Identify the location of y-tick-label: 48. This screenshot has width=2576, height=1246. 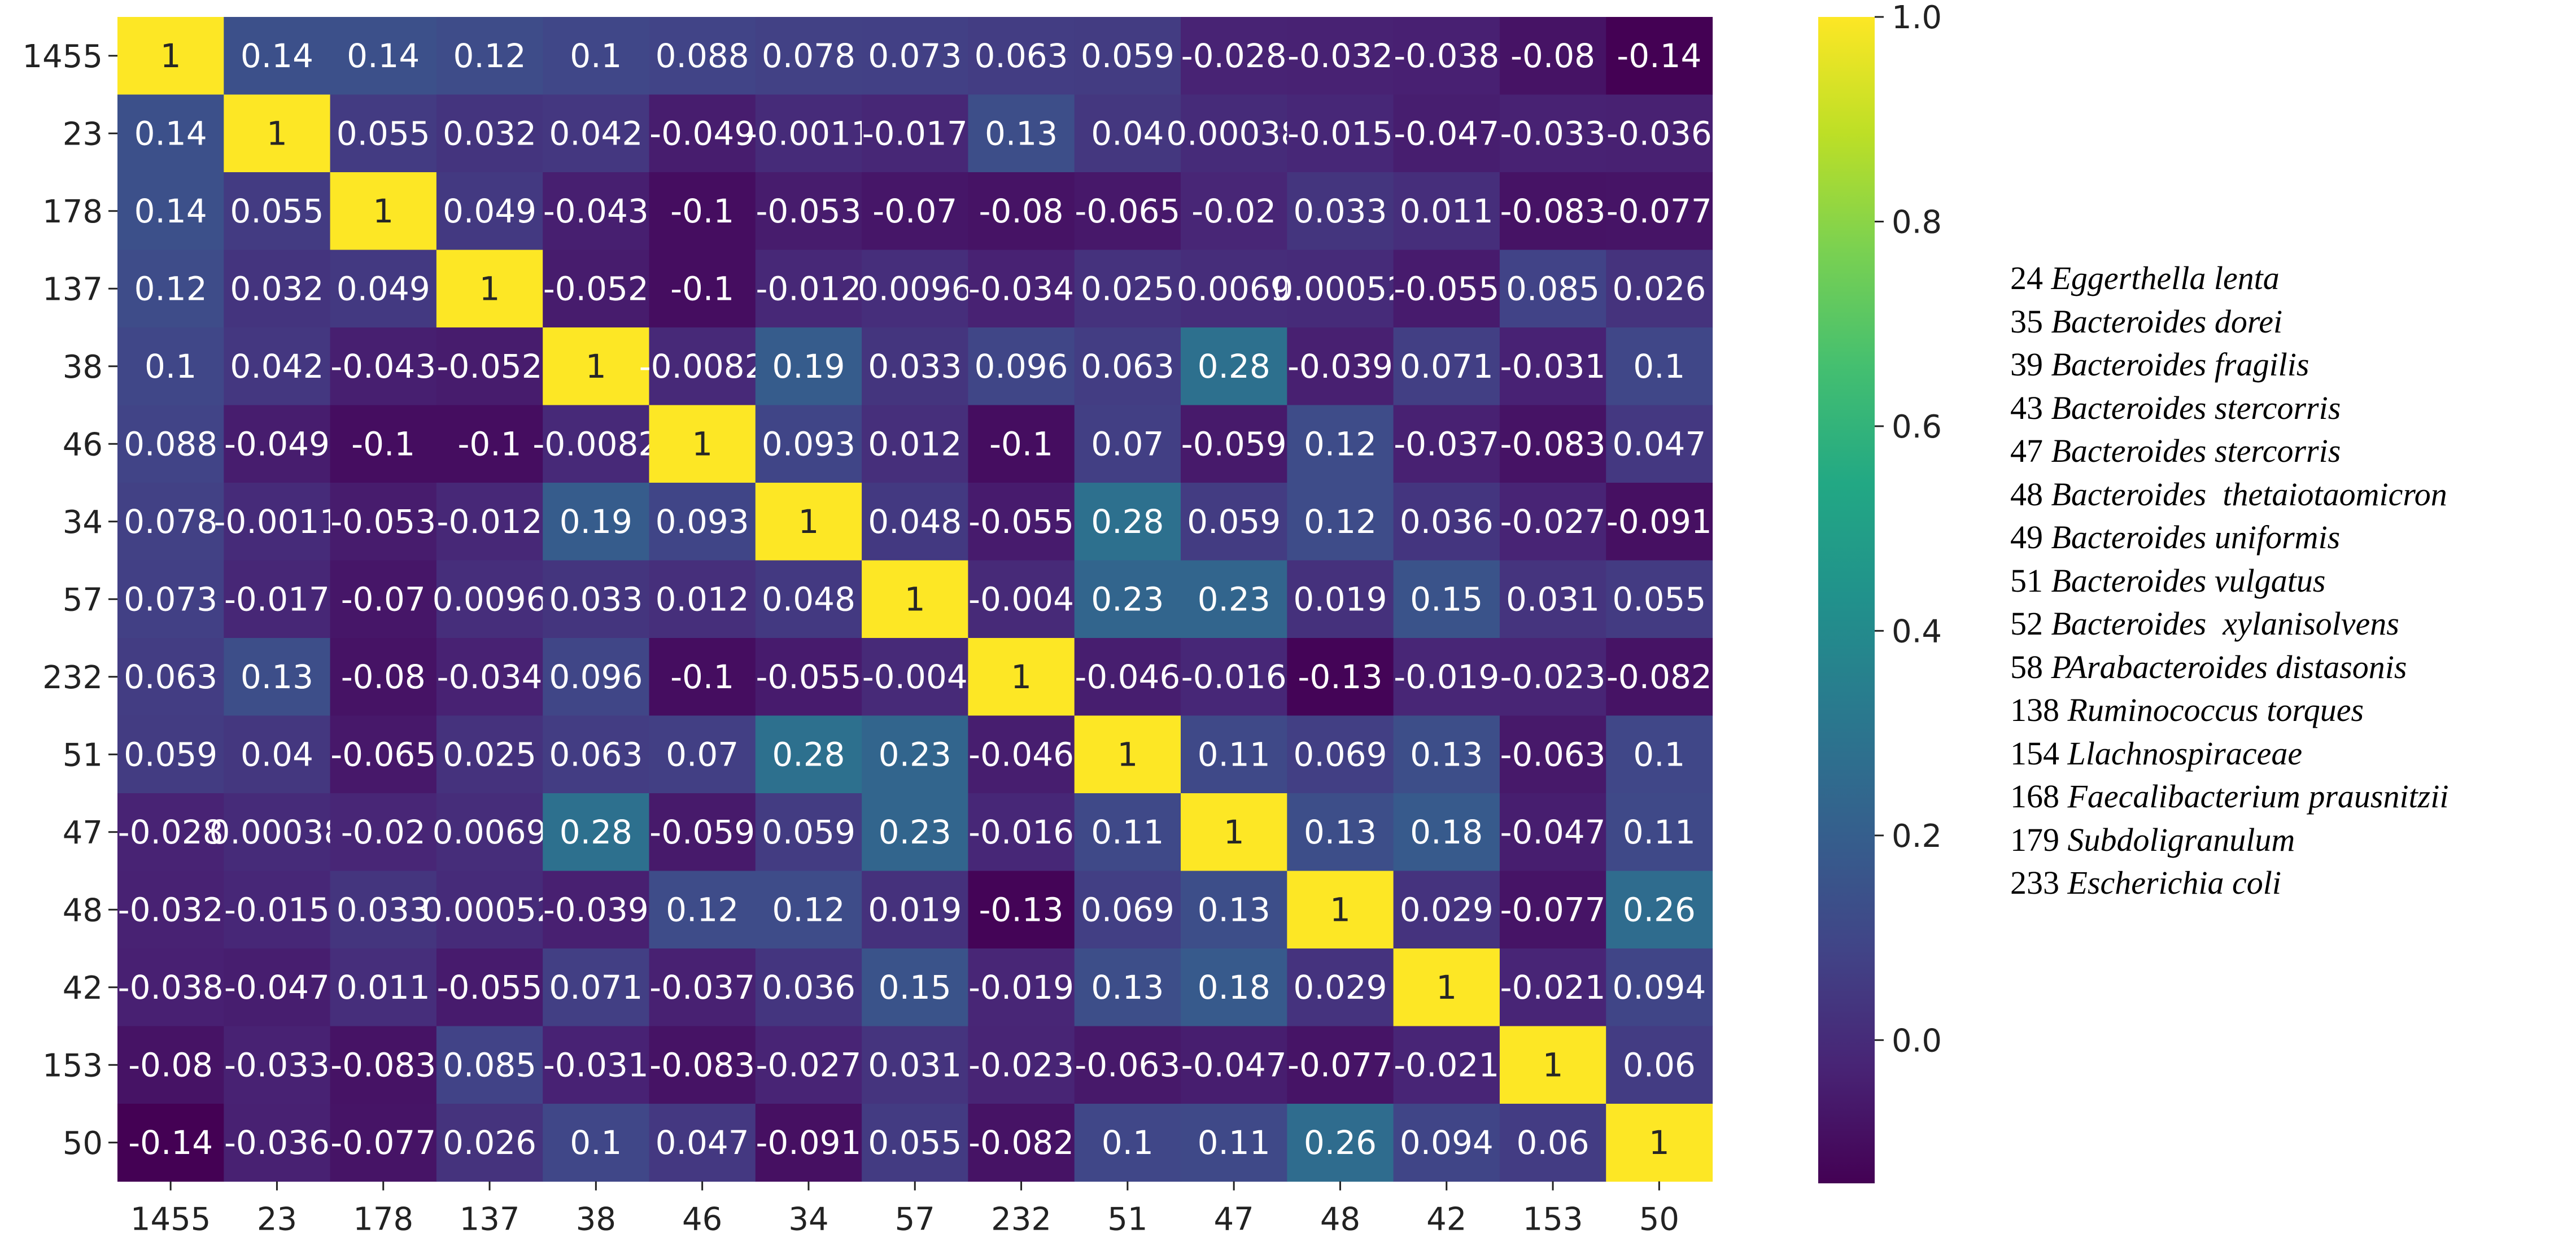
(83, 911).